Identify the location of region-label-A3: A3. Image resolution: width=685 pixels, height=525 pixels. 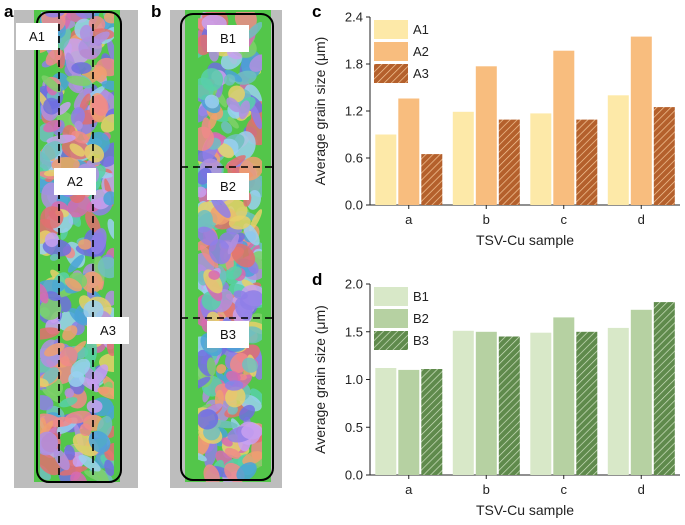
(108, 330).